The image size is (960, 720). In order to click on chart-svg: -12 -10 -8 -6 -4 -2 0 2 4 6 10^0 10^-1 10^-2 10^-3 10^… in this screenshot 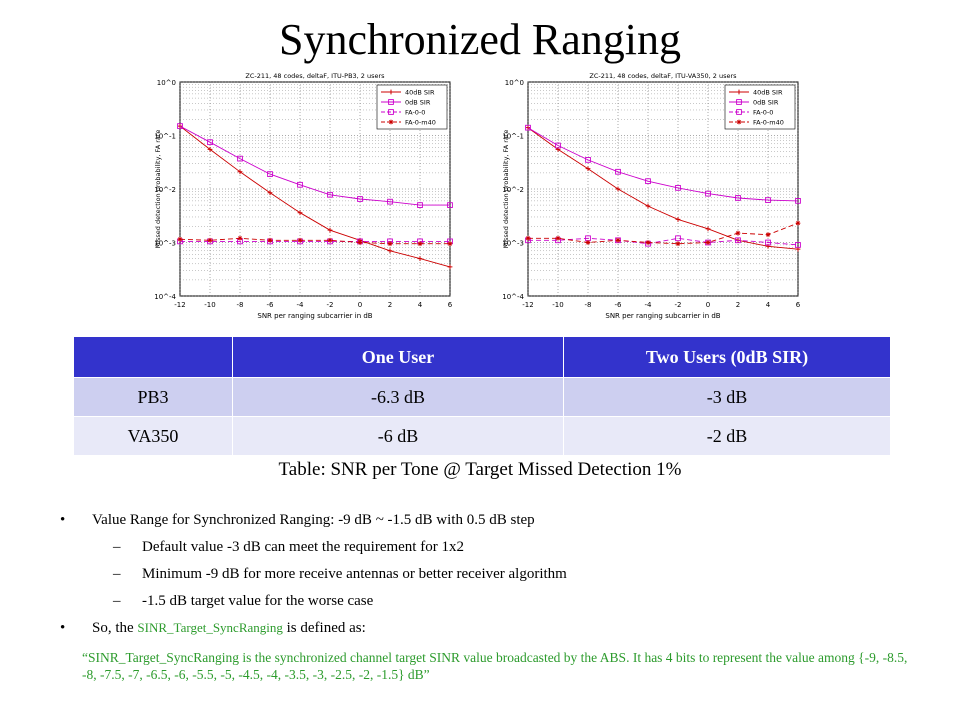, I will do `click(651, 196)`.